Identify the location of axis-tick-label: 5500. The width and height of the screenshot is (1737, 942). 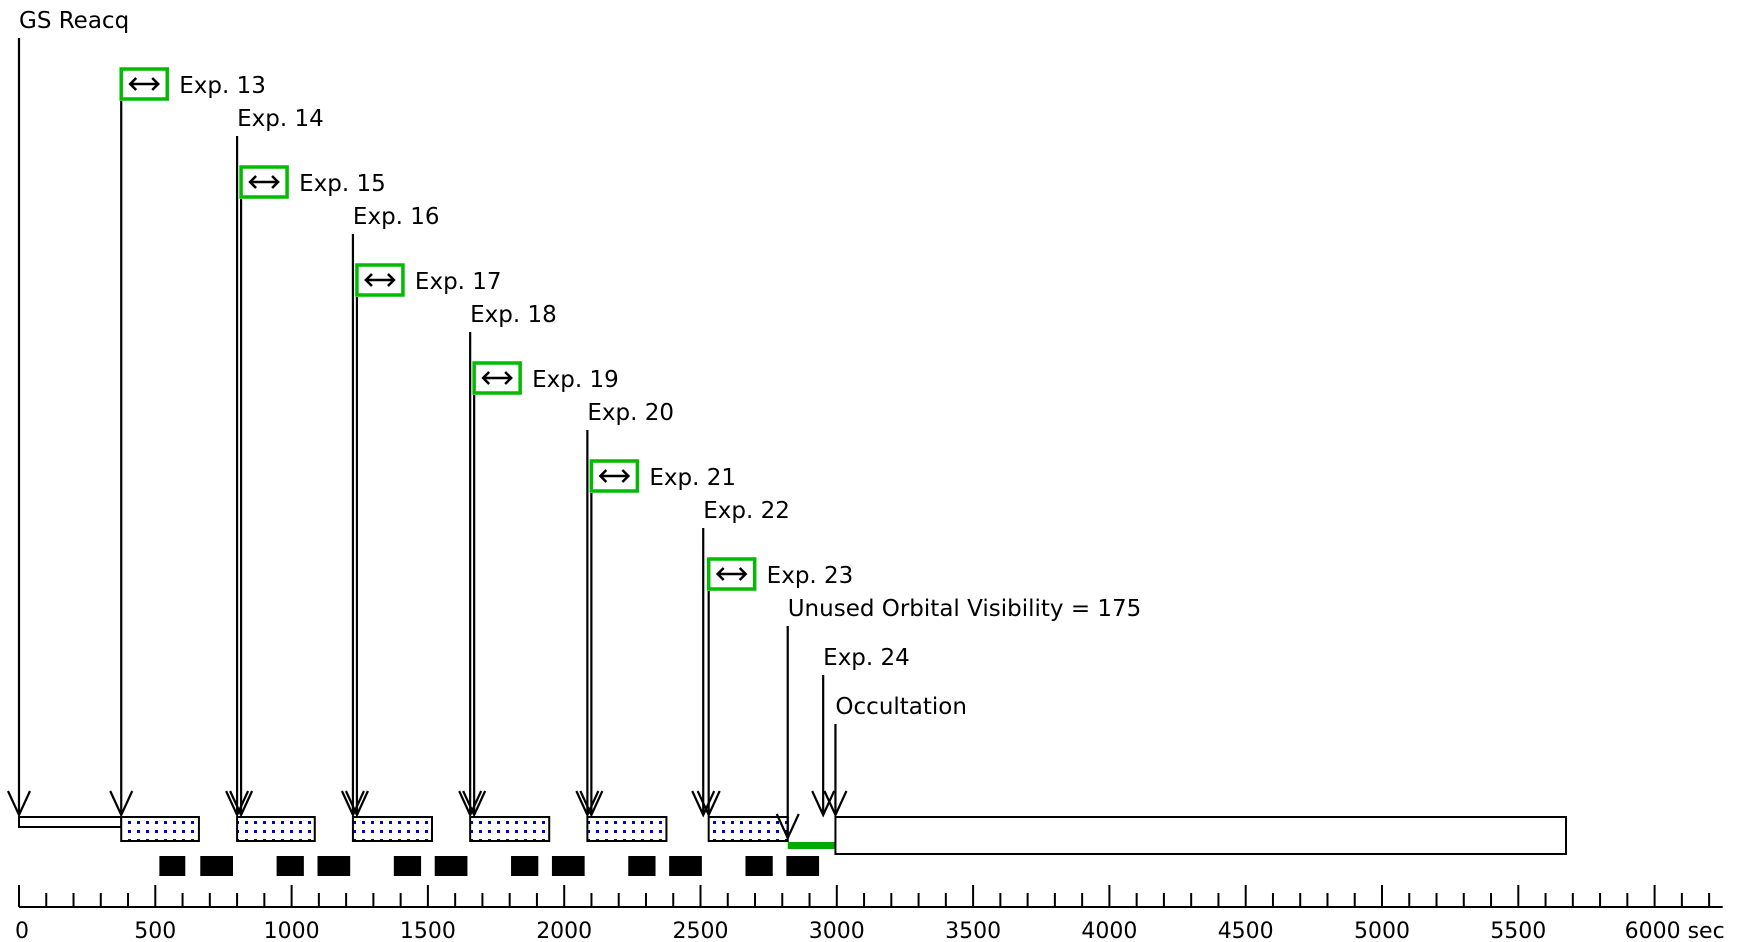
(1518, 930).